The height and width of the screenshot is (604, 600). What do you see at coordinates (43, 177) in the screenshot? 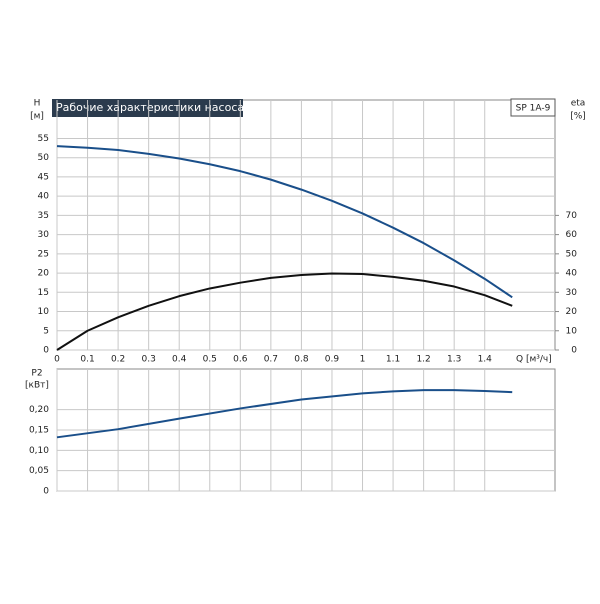
I see `y-tick-label: 45` at bounding box center [43, 177].